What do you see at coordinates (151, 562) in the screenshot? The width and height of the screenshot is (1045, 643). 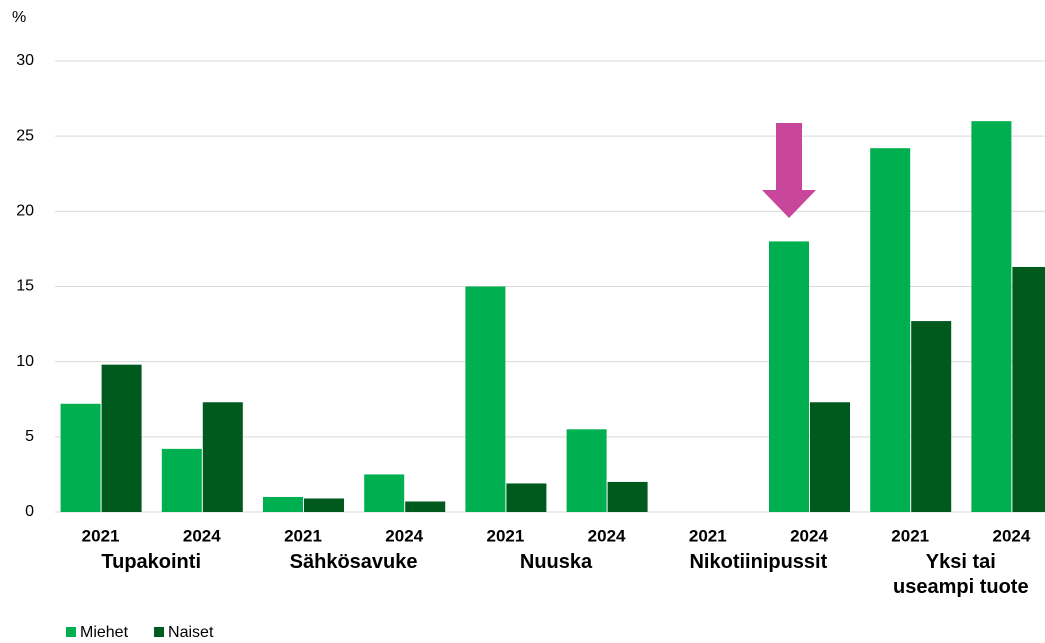 I see `group-label: Tupakointi` at bounding box center [151, 562].